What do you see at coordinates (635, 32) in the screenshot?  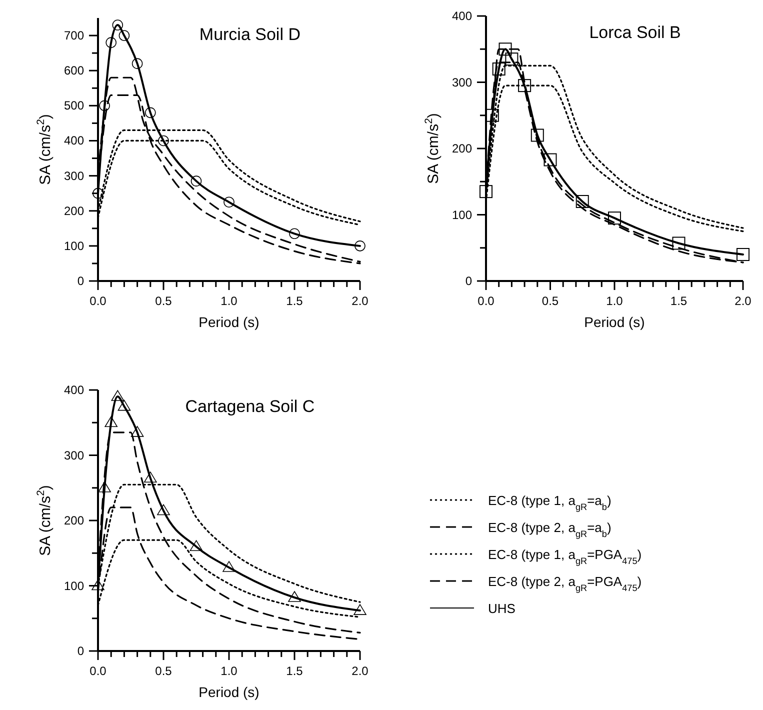 I see `chart-title: Lorca Soil B` at bounding box center [635, 32].